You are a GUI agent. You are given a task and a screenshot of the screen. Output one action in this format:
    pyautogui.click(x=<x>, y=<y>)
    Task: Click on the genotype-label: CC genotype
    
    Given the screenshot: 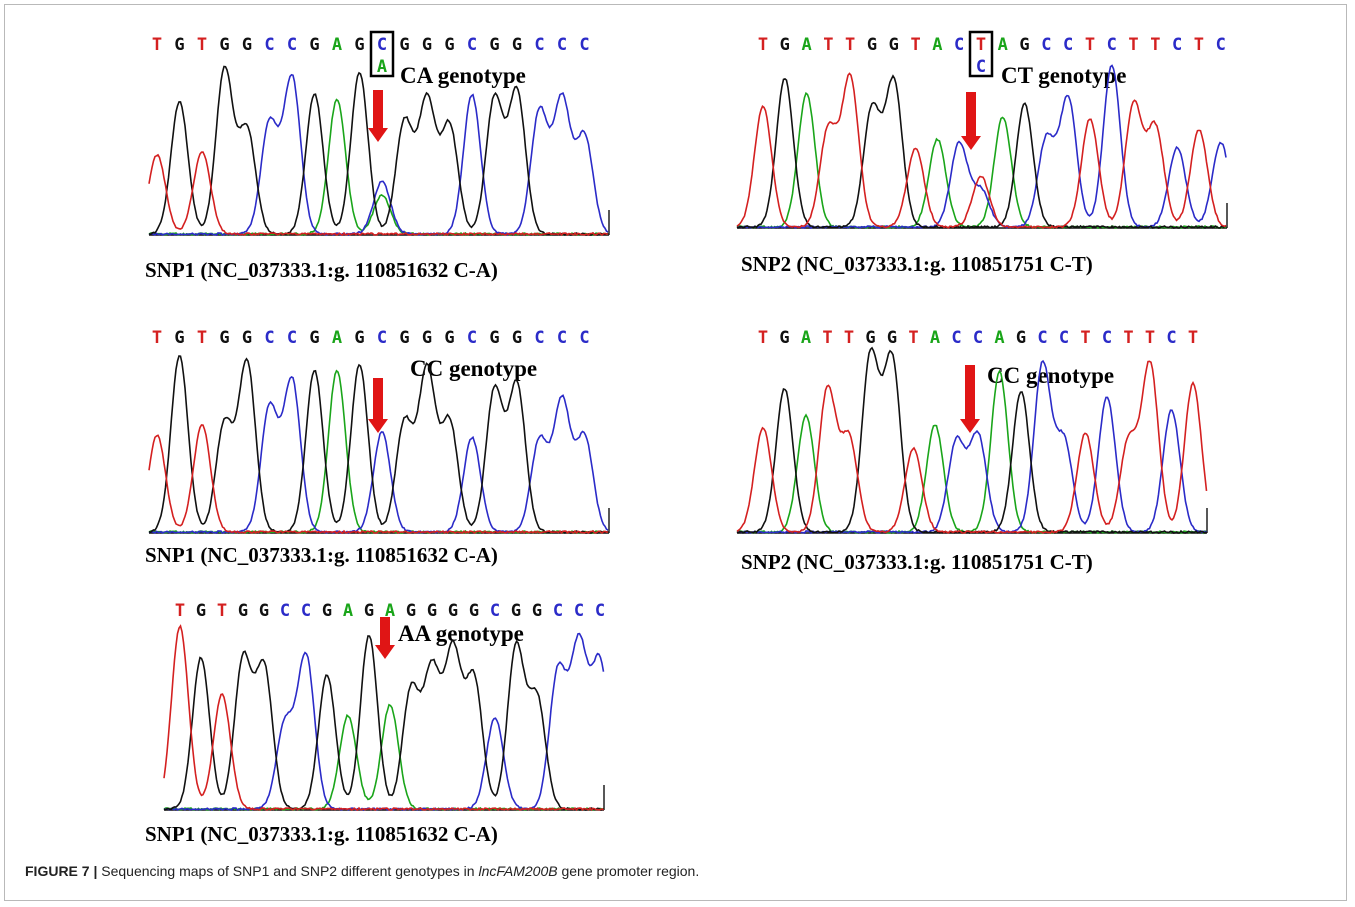 What is the action you would take?
    pyautogui.click(x=1051, y=375)
    